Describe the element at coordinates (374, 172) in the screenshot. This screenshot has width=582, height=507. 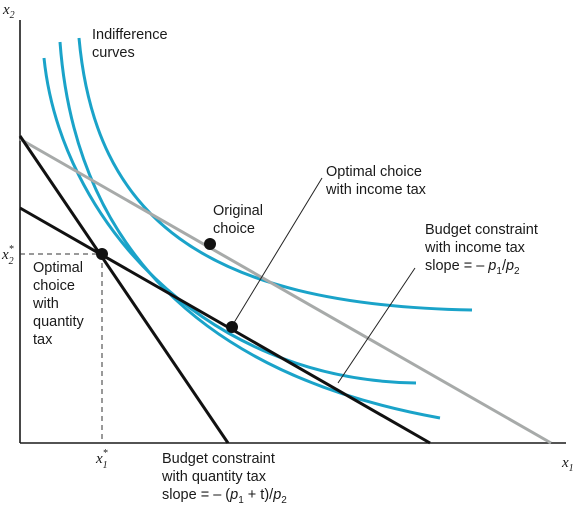
I see `optimal-income-label-line1: Optimal choice` at that location.